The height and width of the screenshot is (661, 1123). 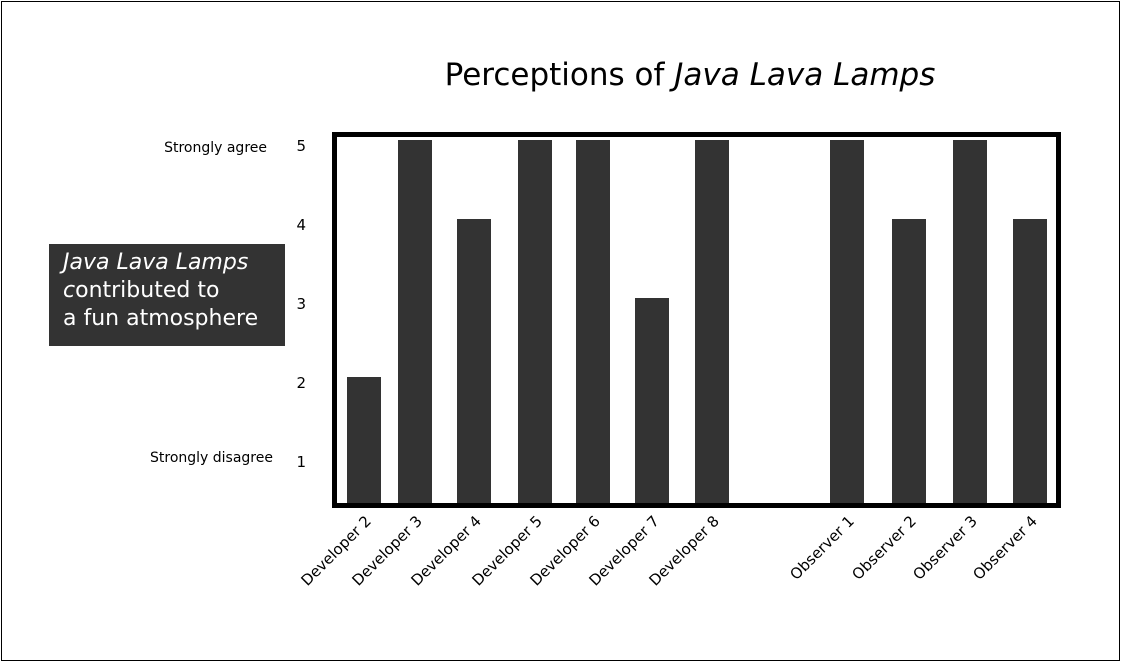 I want to click on scale-anchor-high: Strongly agree, so click(x=215, y=148).